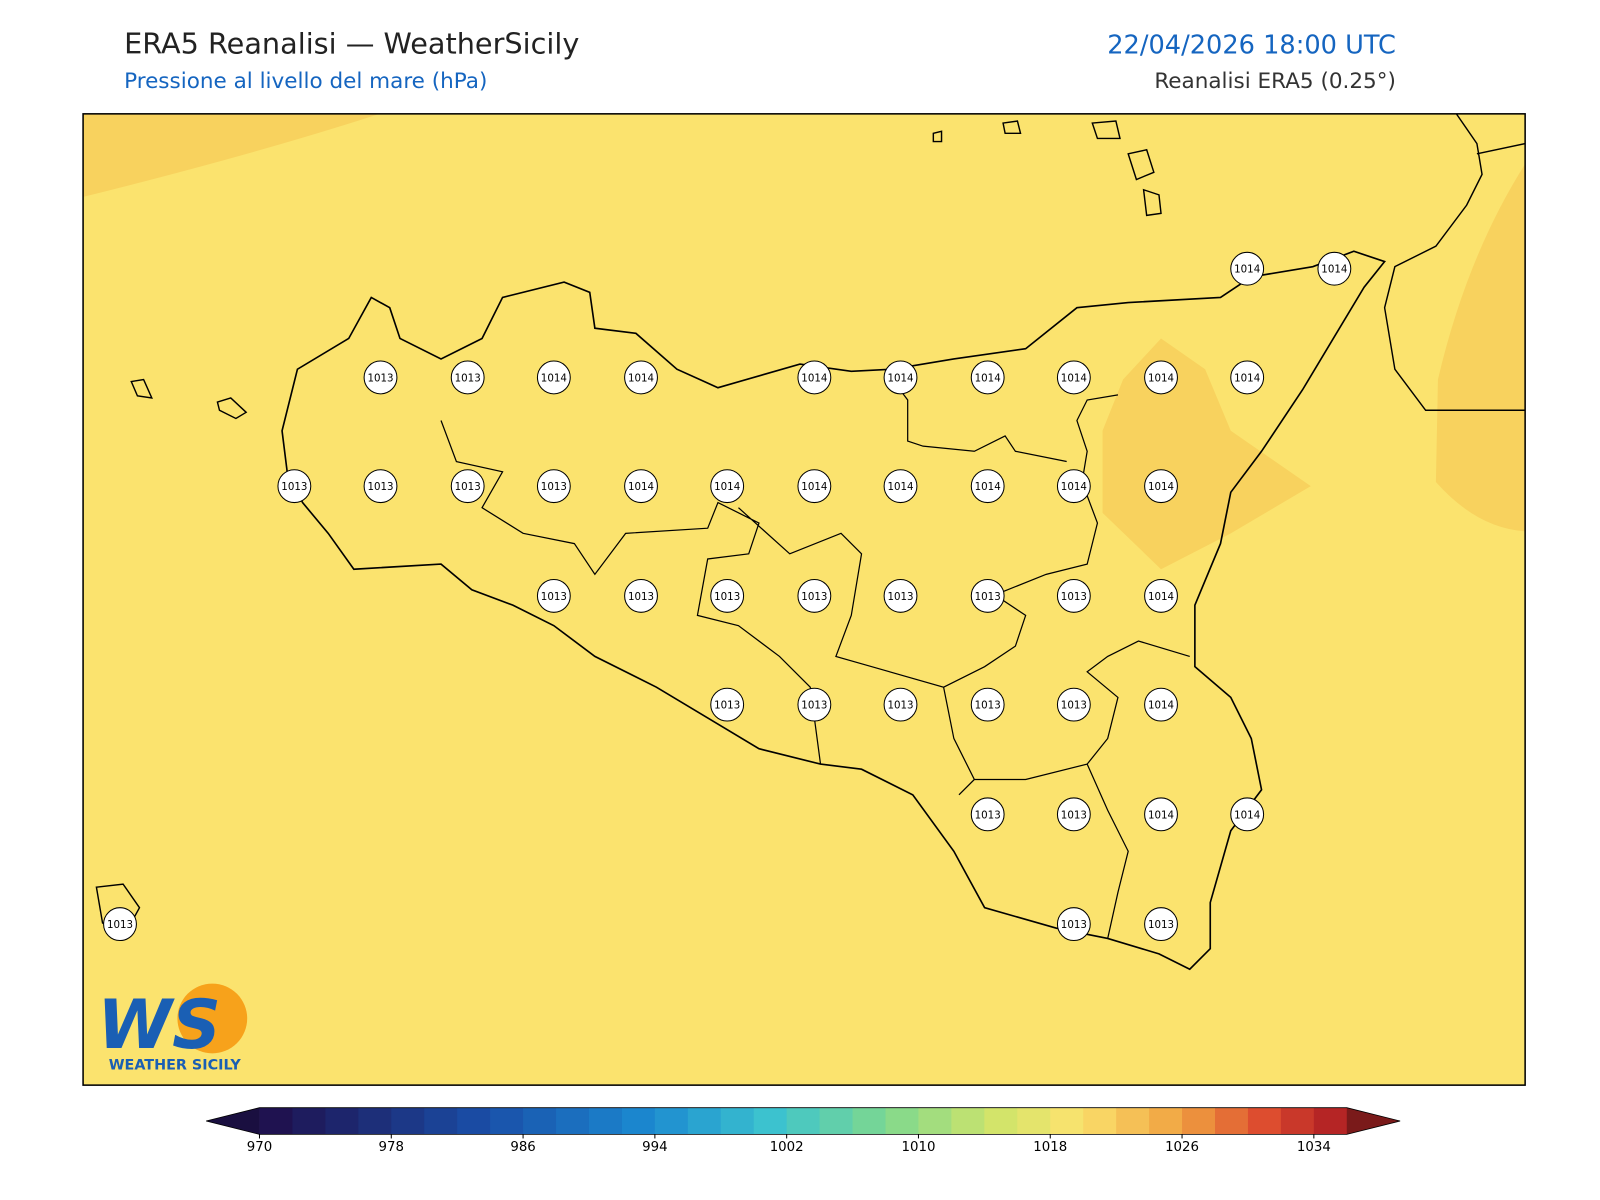 The width and height of the screenshot is (1600, 1200). Describe the element at coordinates (231, 155) in the screenshot. I see `pressure-area` at that location.